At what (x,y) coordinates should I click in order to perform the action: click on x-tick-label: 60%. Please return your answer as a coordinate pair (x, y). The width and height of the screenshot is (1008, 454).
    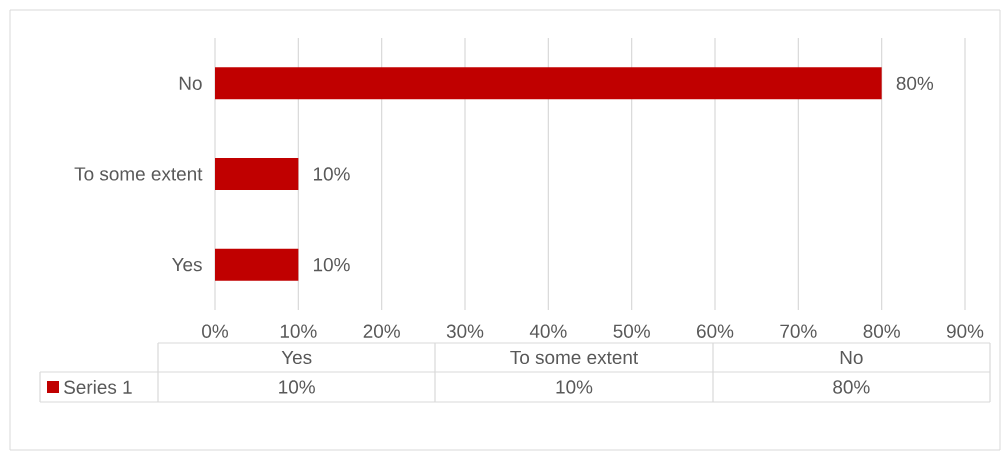
    Looking at the image, I should click on (715, 331).